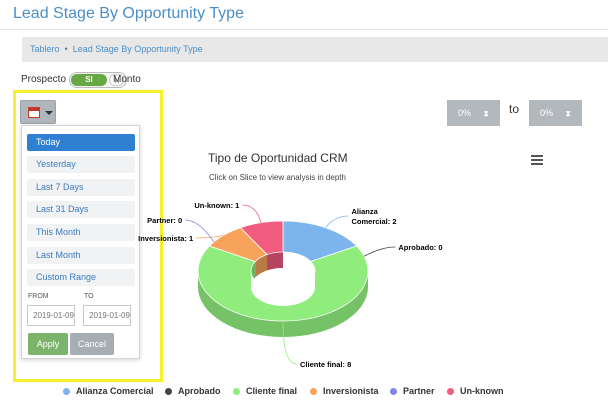 The width and height of the screenshot is (608, 408). I want to click on breadcrumb: Tablero • Lead Stage By Opportunity Type, so click(315, 49).